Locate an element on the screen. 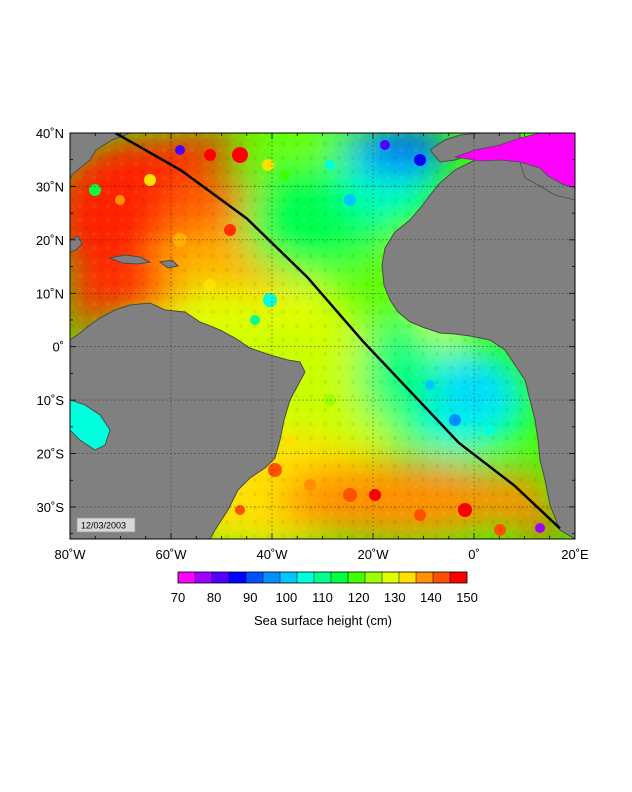 This screenshot has width=632, height=792. lat-label: 40˚N is located at coordinates (50, 133).